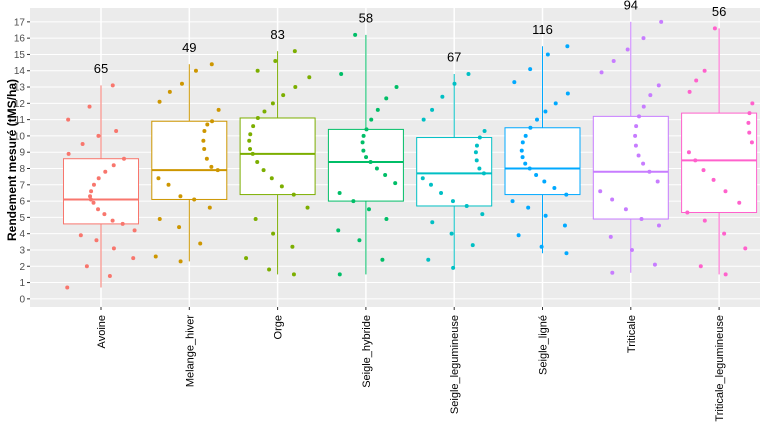 Image resolution: width=760 pixels, height=434 pixels. Describe the element at coordinates (22, 234) in the screenshot. I see `y-tick-label: 4` at that location.